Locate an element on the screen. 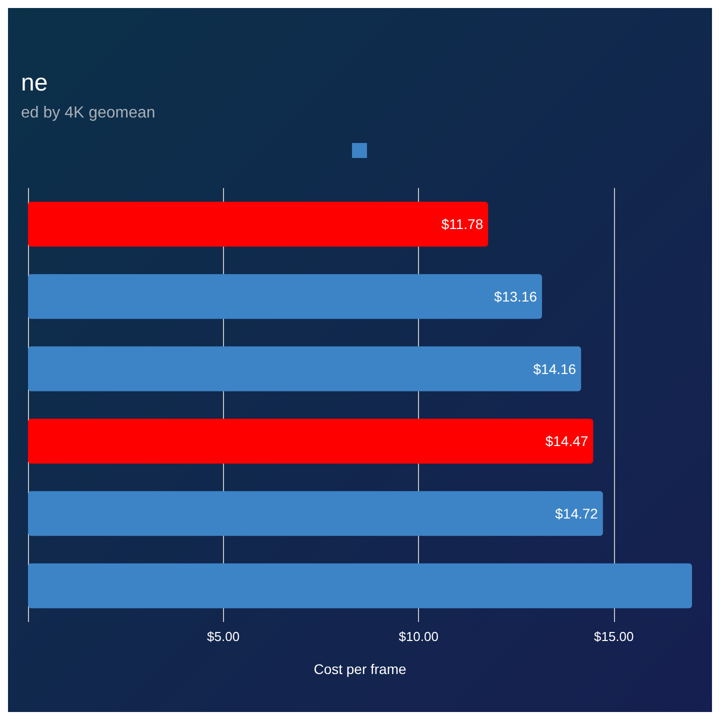 The image size is (720, 720). data-label: $14.72 is located at coordinates (576, 514).